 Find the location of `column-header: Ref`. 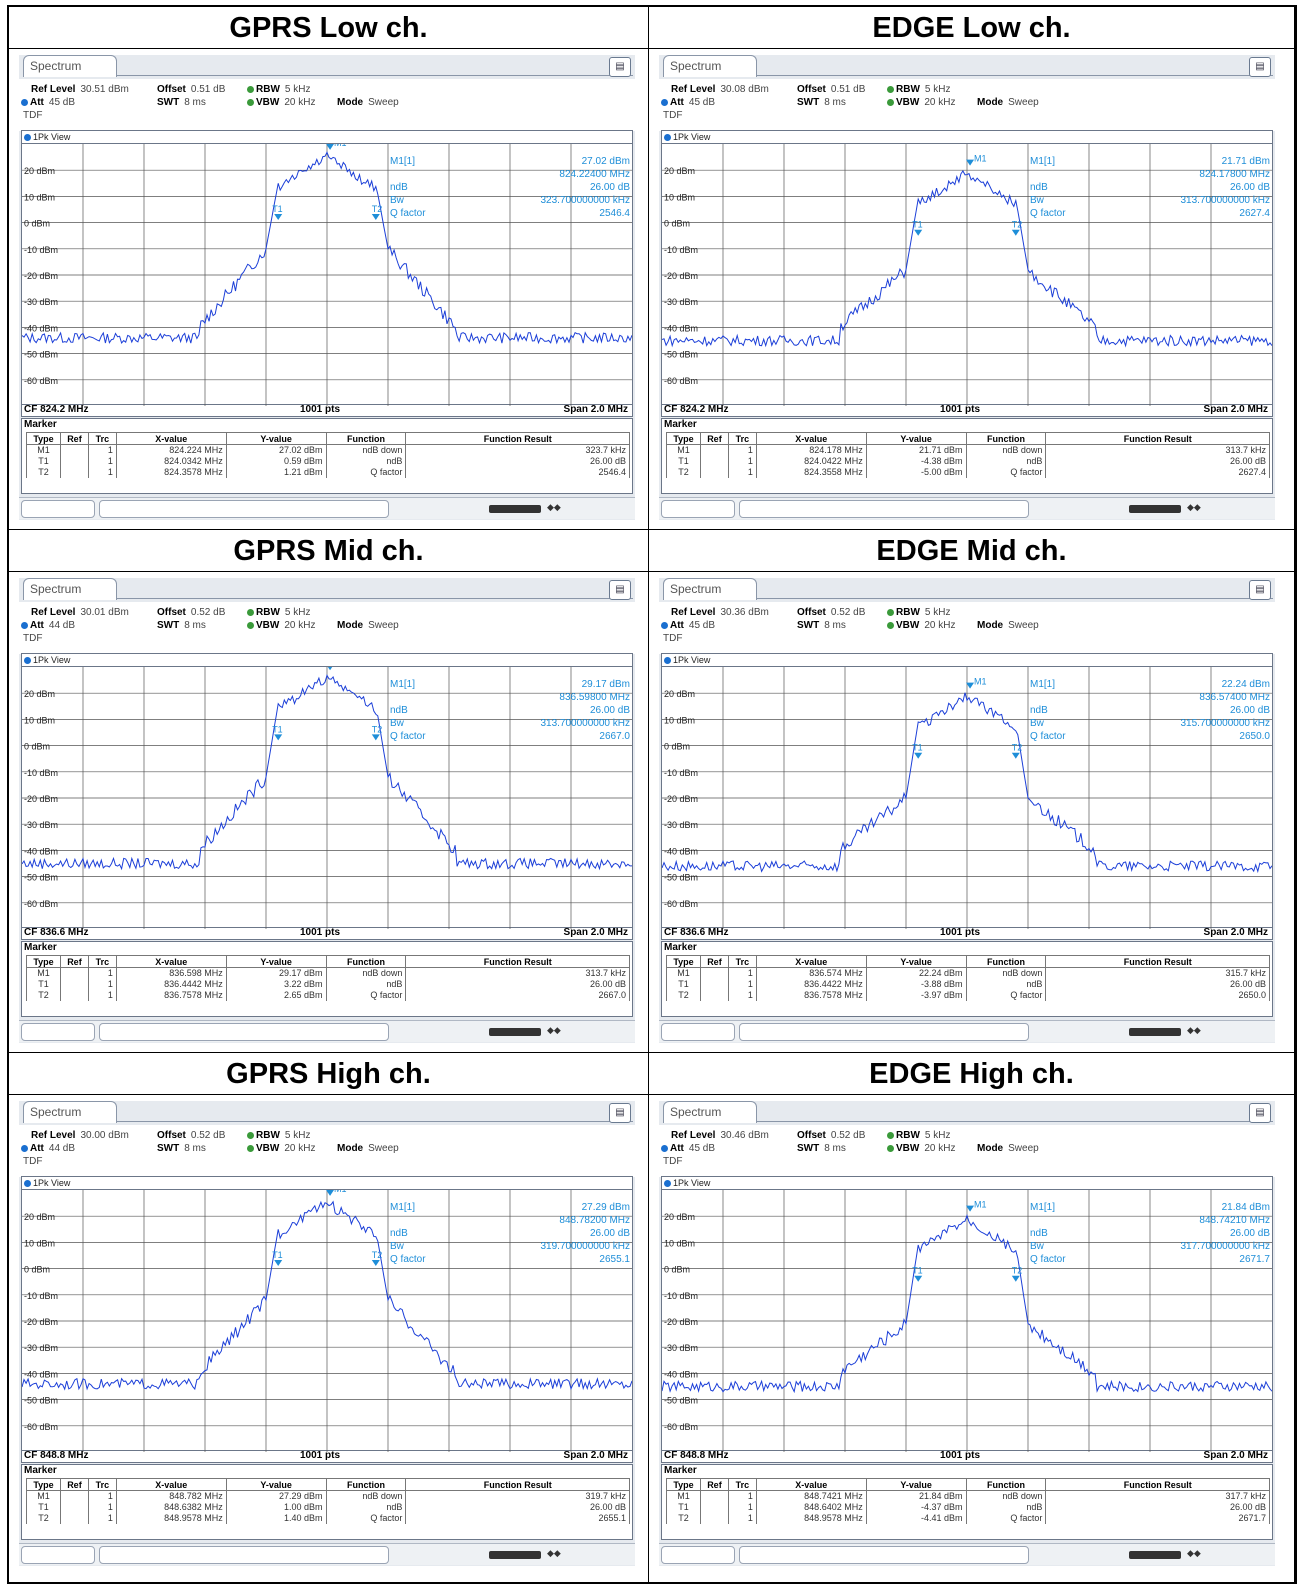

column-header: Ref is located at coordinates (714, 438).